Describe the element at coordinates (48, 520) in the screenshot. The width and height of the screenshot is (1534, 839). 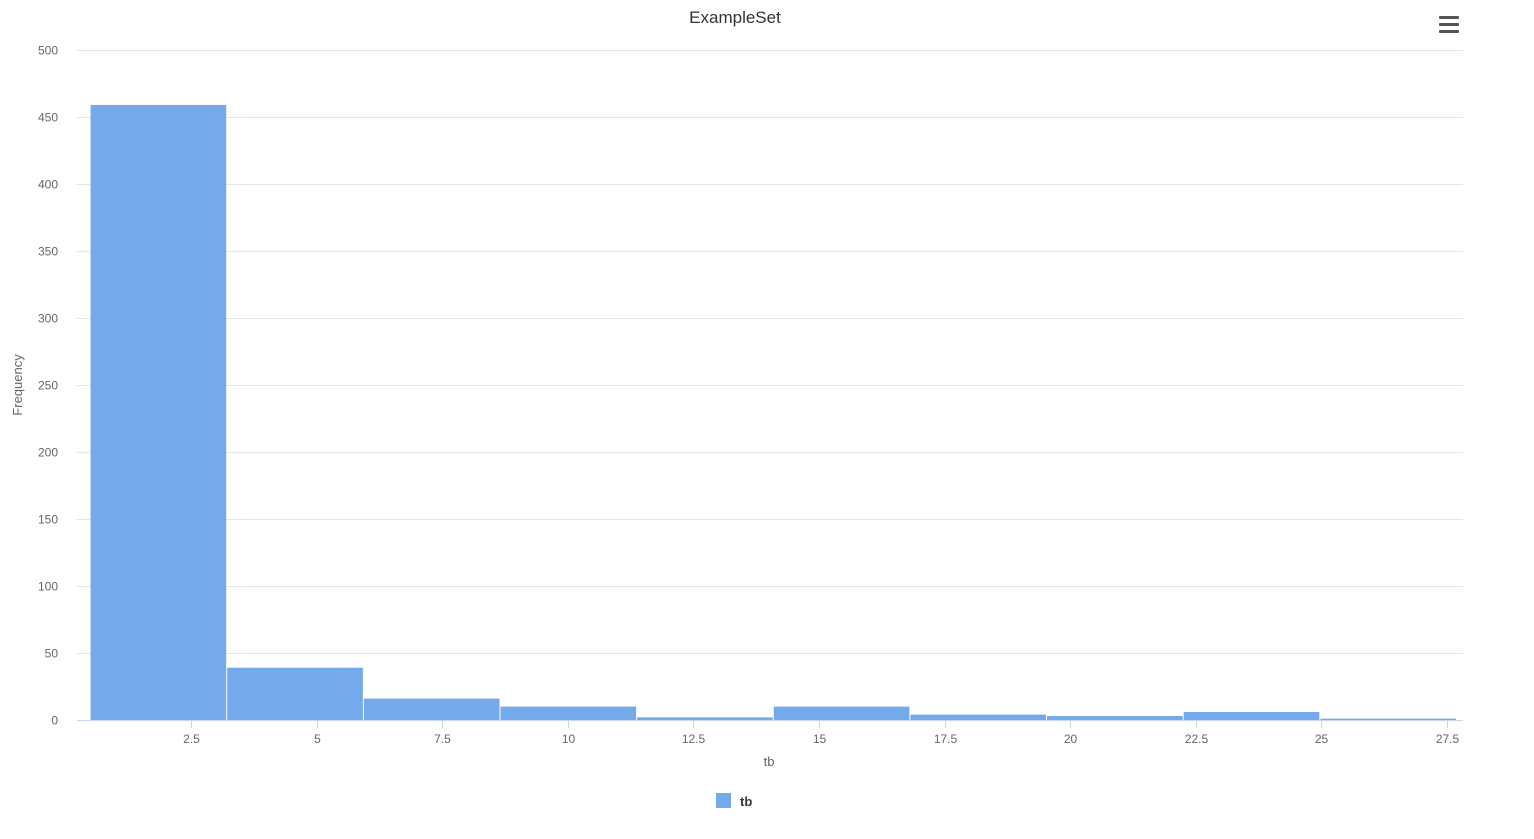
I see `y-tick-label: 150` at that location.